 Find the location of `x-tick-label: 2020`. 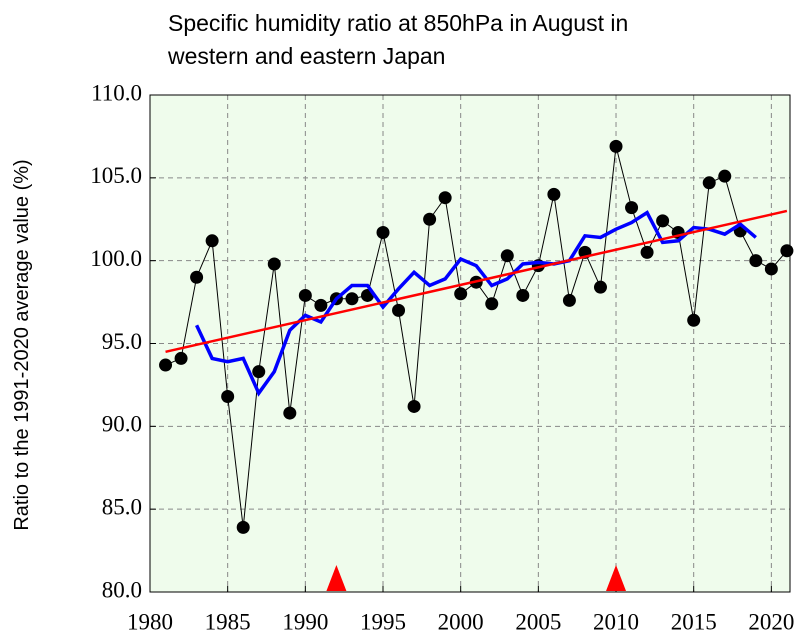

x-tick-label: 2020 is located at coordinates (771, 621).